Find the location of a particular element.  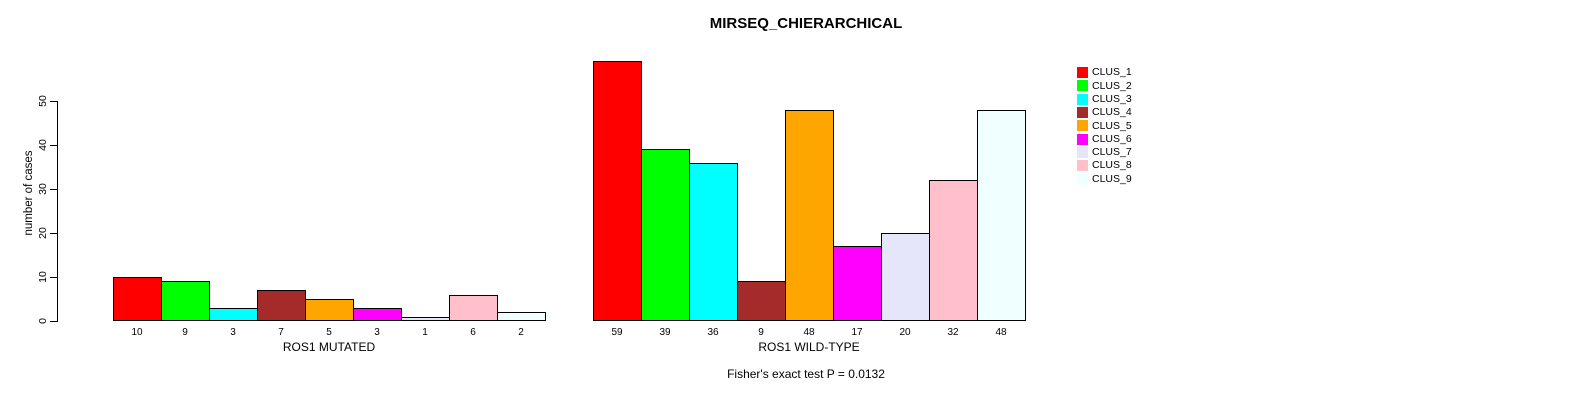

legend-item-label: CLUS_1 is located at coordinates (1112, 72).